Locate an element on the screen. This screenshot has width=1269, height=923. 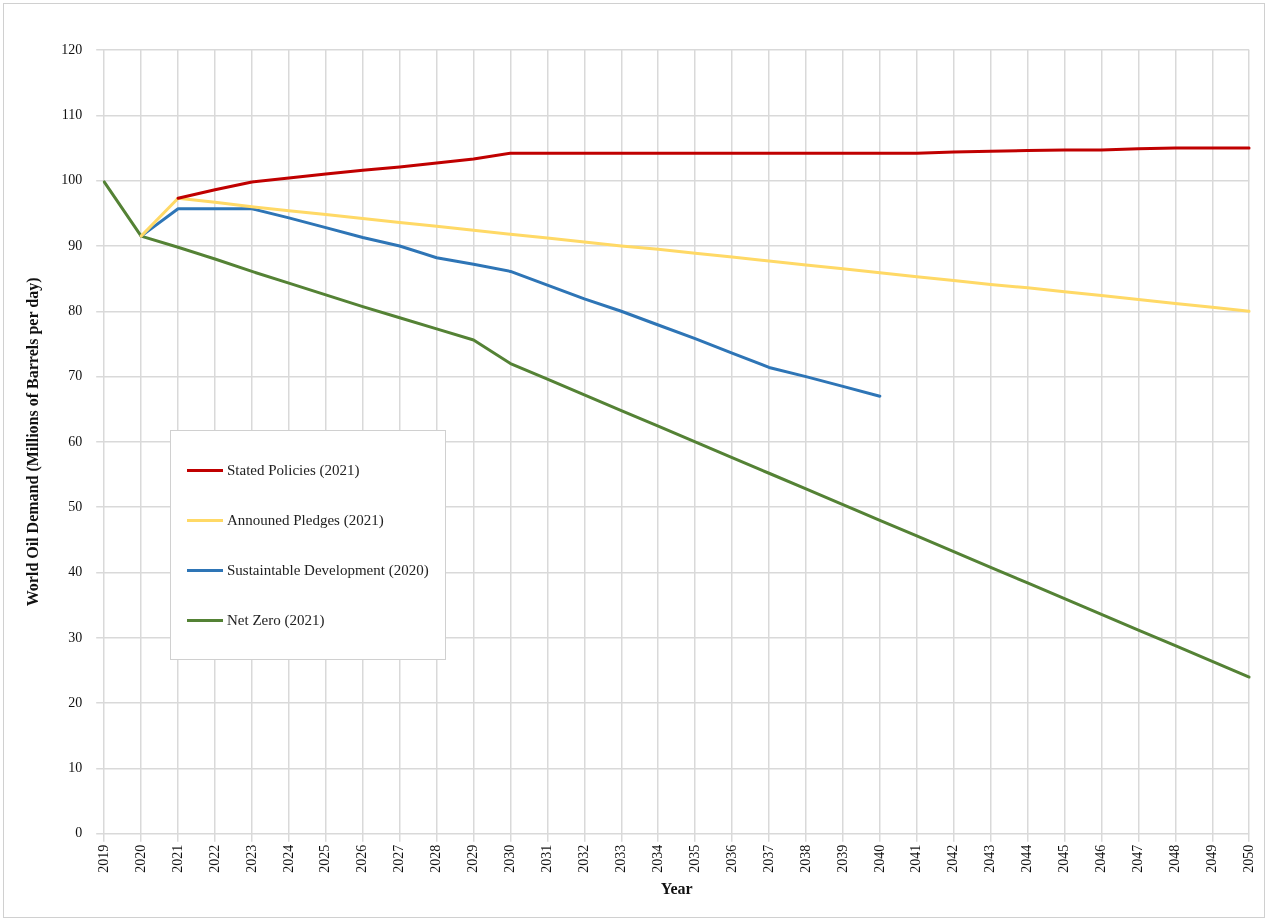
y-tick-label: 20 is located at coordinates (75, 702).